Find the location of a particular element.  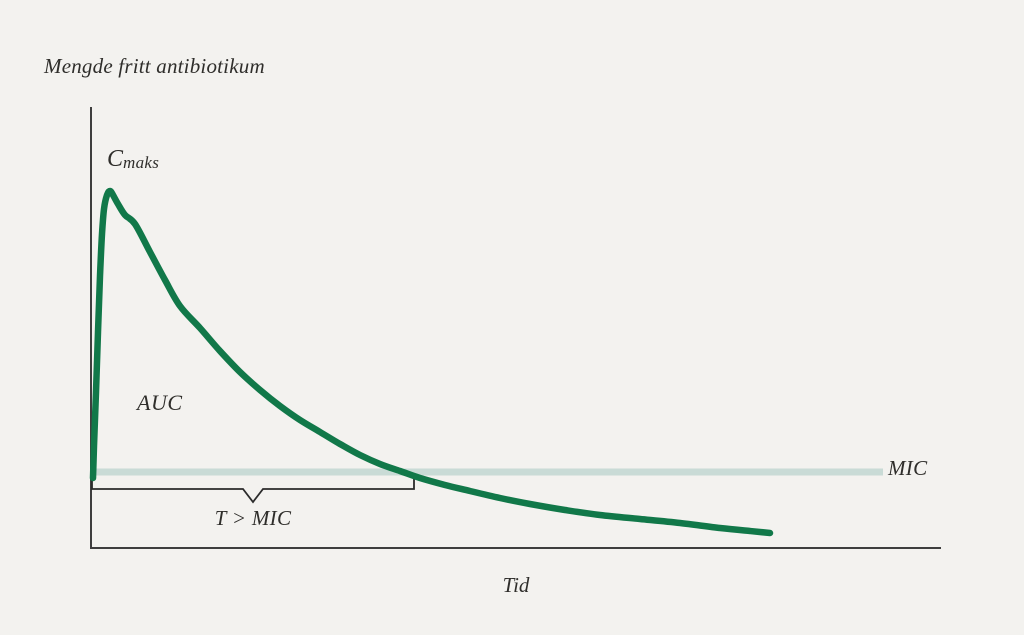

cmax-annotation-subscript: maks is located at coordinates (141, 162).